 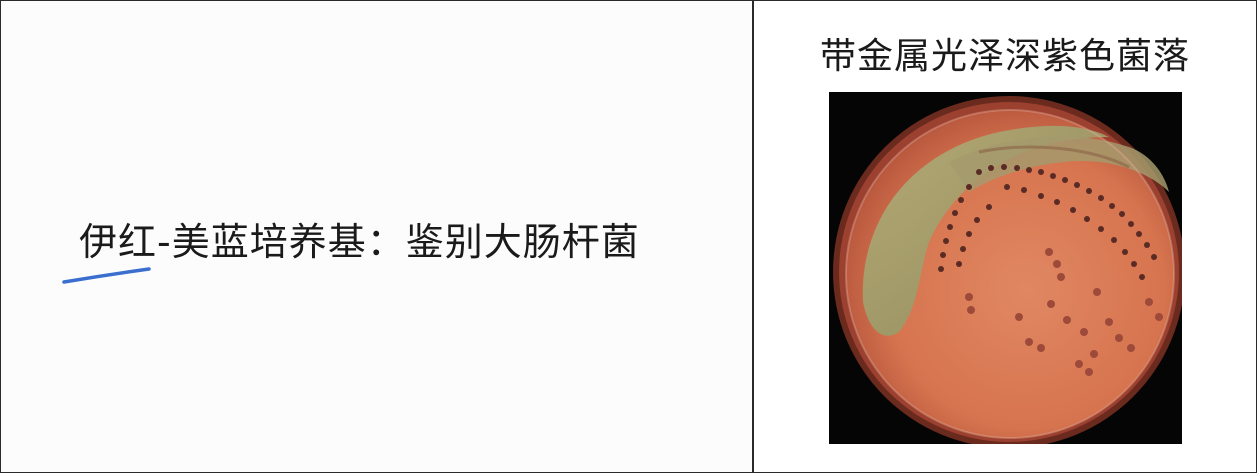 I want to click on pen-annotation, so click(x=106, y=275).